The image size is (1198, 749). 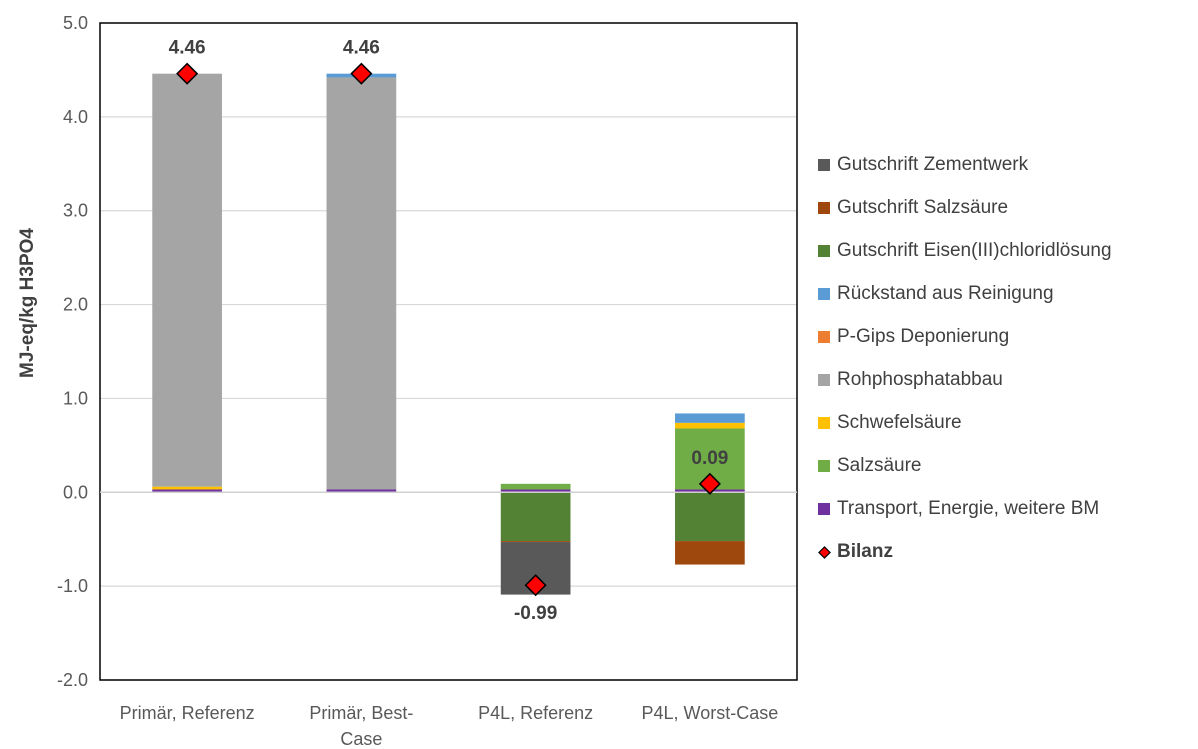 What do you see at coordinates (75, 23) in the screenshot?
I see `y-tick-label: 5.0` at bounding box center [75, 23].